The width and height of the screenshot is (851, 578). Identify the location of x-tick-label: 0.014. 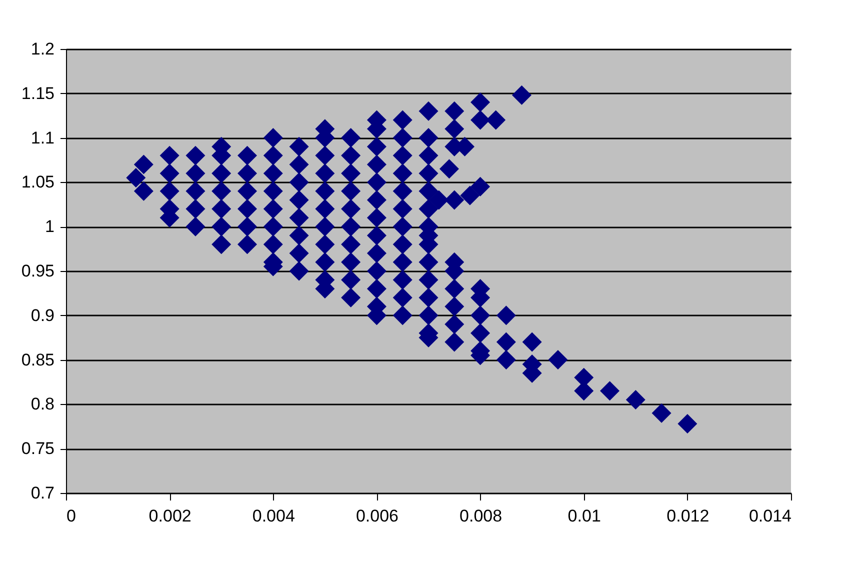
(770, 516).